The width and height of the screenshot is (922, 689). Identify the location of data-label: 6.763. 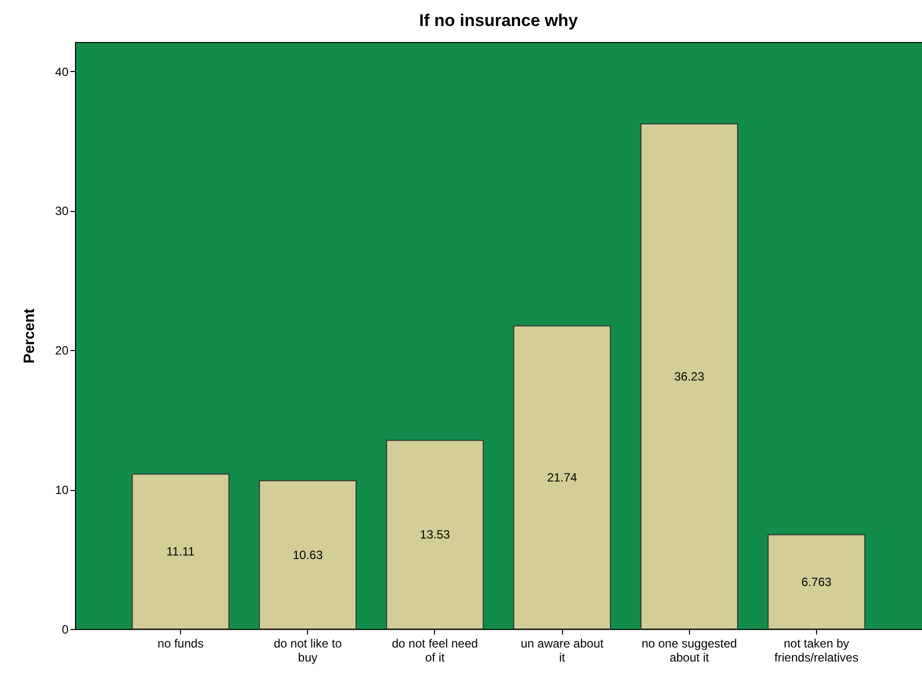
(816, 581).